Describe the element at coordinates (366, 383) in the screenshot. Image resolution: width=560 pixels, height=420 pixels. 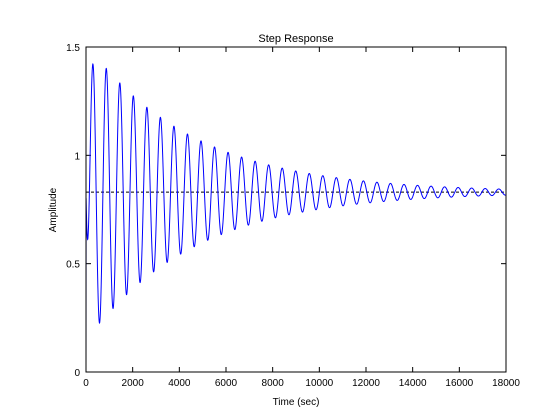
I see `x-tick-label: 12000` at that location.